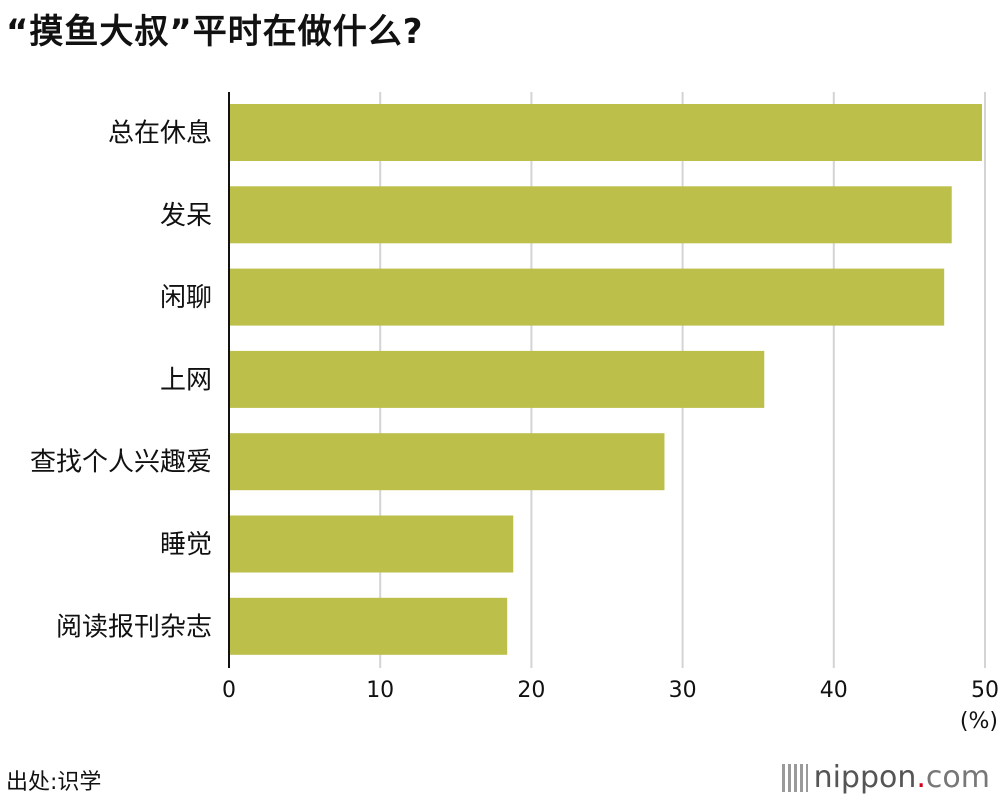  What do you see at coordinates (186, 298) in the screenshot?
I see `category-label: 闲聊` at bounding box center [186, 298].